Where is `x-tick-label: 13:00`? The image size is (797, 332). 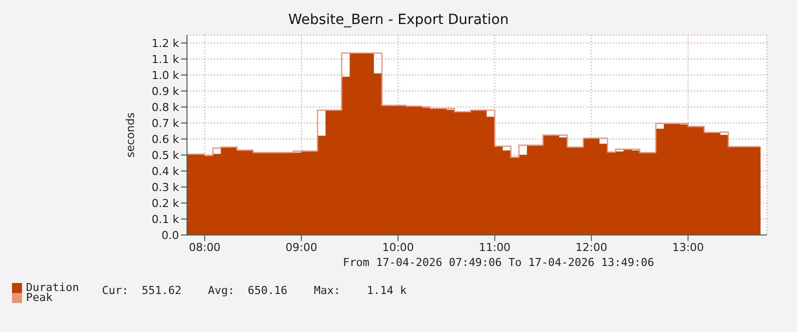
x-tick-label: 13:00 is located at coordinates (688, 247).